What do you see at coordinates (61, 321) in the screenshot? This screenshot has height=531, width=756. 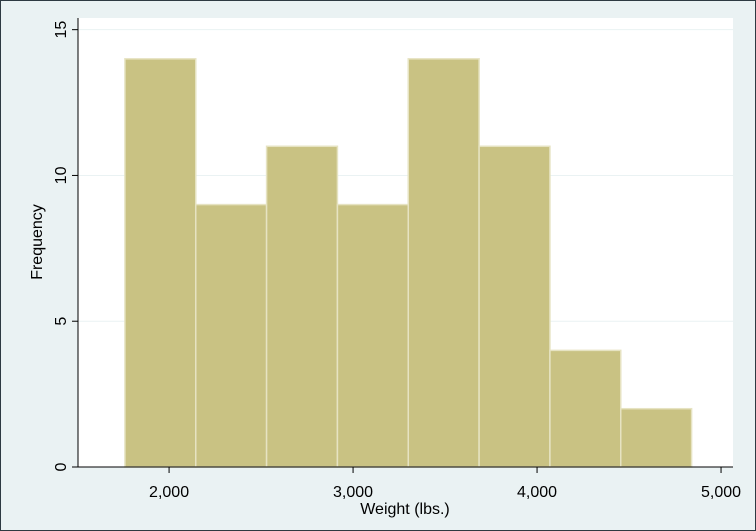 I see `y-tick-label: 5` at bounding box center [61, 321].